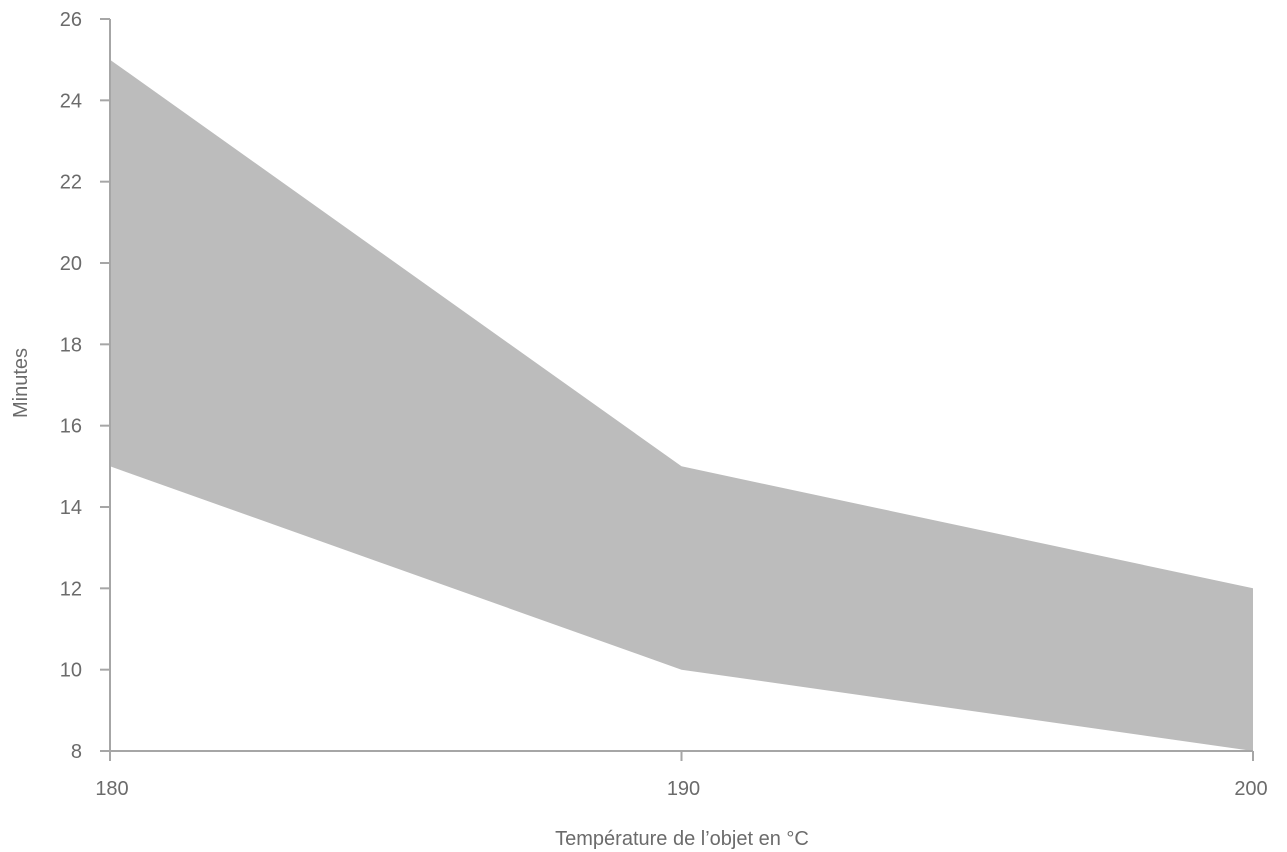  What do you see at coordinates (71, 345) in the screenshot?
I see `y-tick-label: 18` at bounding box center [71, 345].